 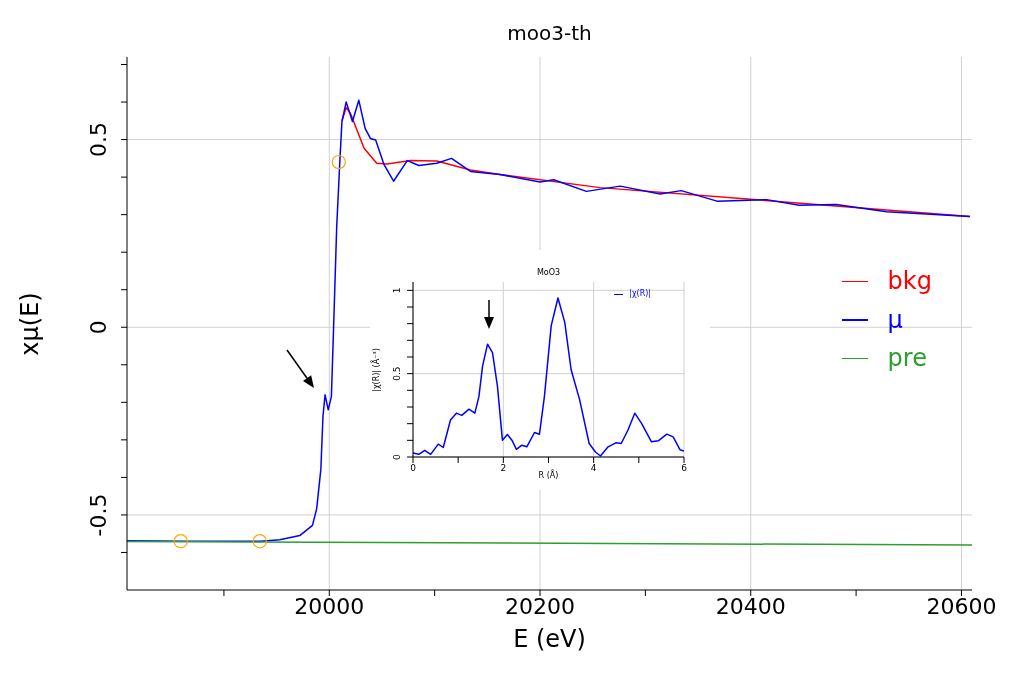 What do you see at coordinates (593, 468) in the screenshot?
I see `x-tick-label: 4` at bounding box center [593, 468].